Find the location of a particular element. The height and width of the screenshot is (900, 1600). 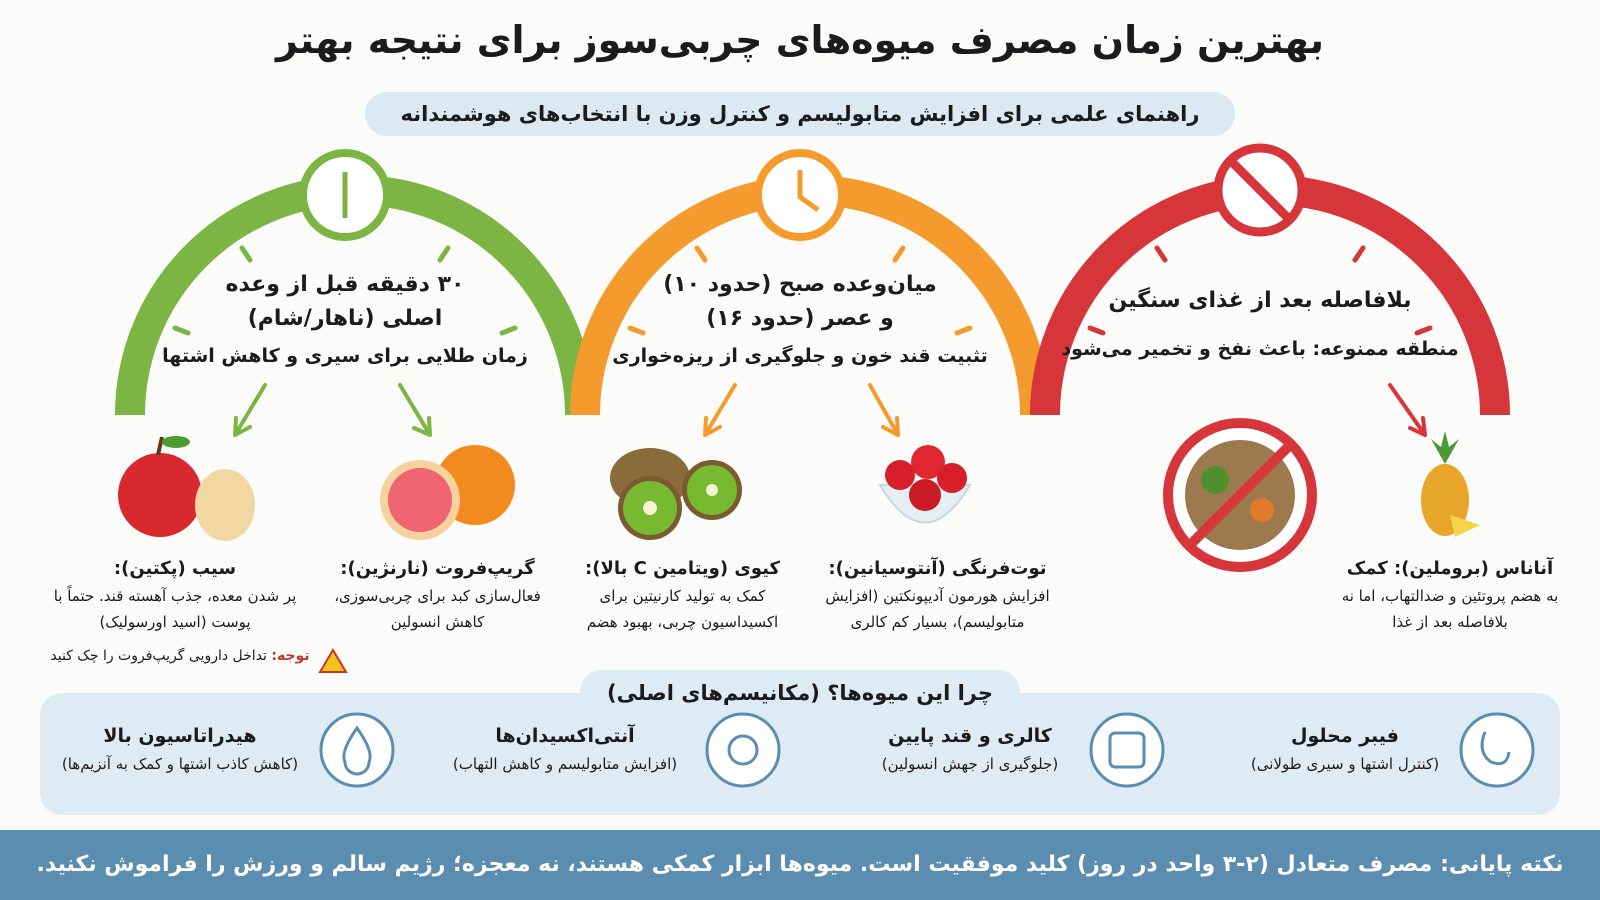

mechanism-title: هیدراتاسیون بالا is located at coordinates (180, 736).